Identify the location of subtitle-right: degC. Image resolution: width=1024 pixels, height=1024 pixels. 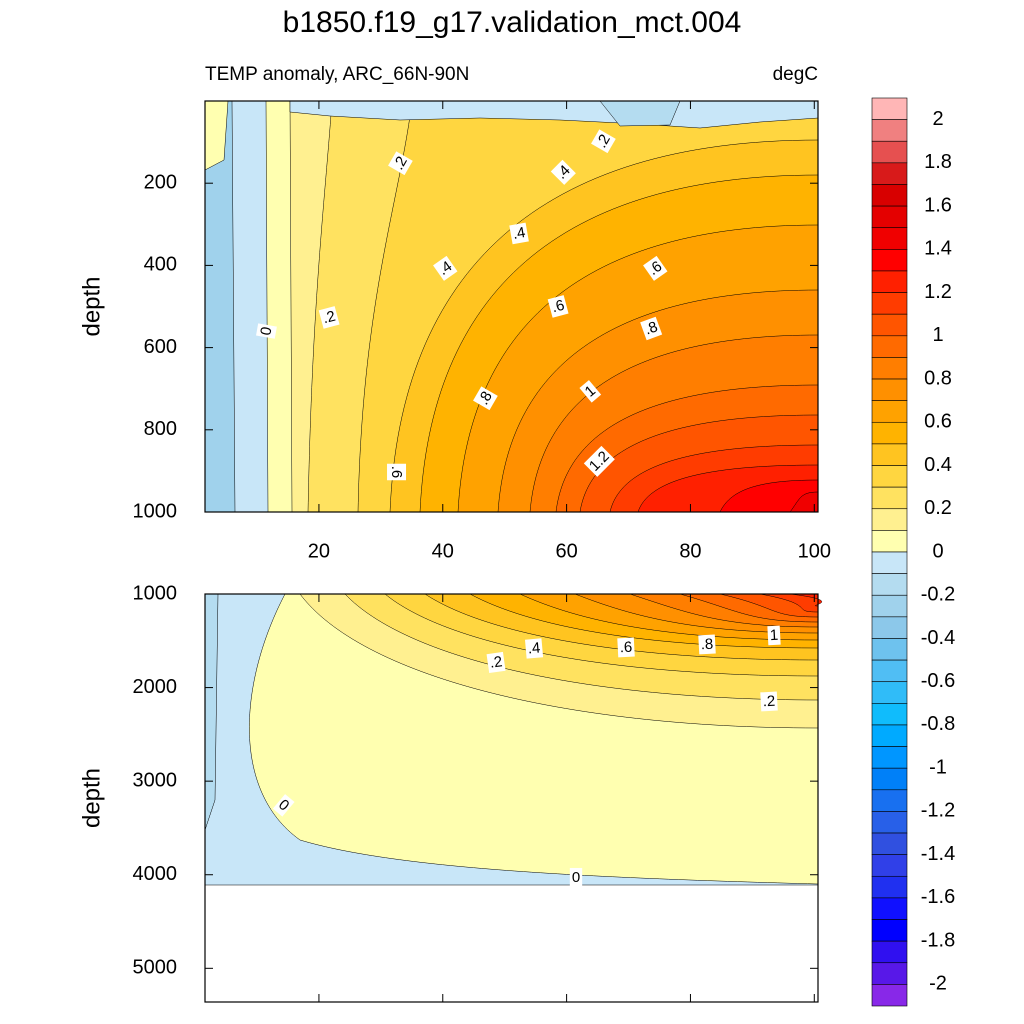
(795, 74).